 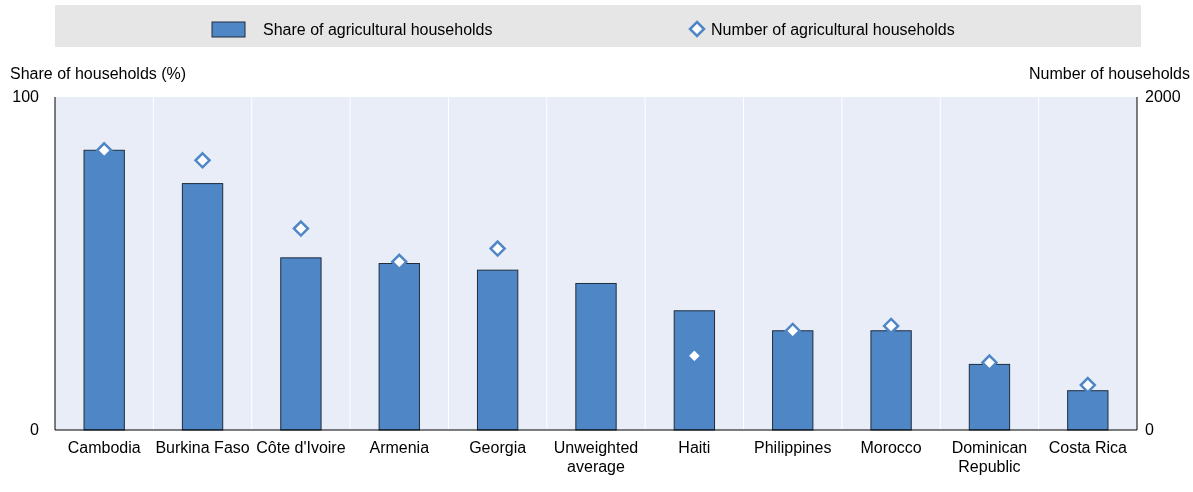 I want to click on y-tick-label: 100, so click(x=26, y=96).